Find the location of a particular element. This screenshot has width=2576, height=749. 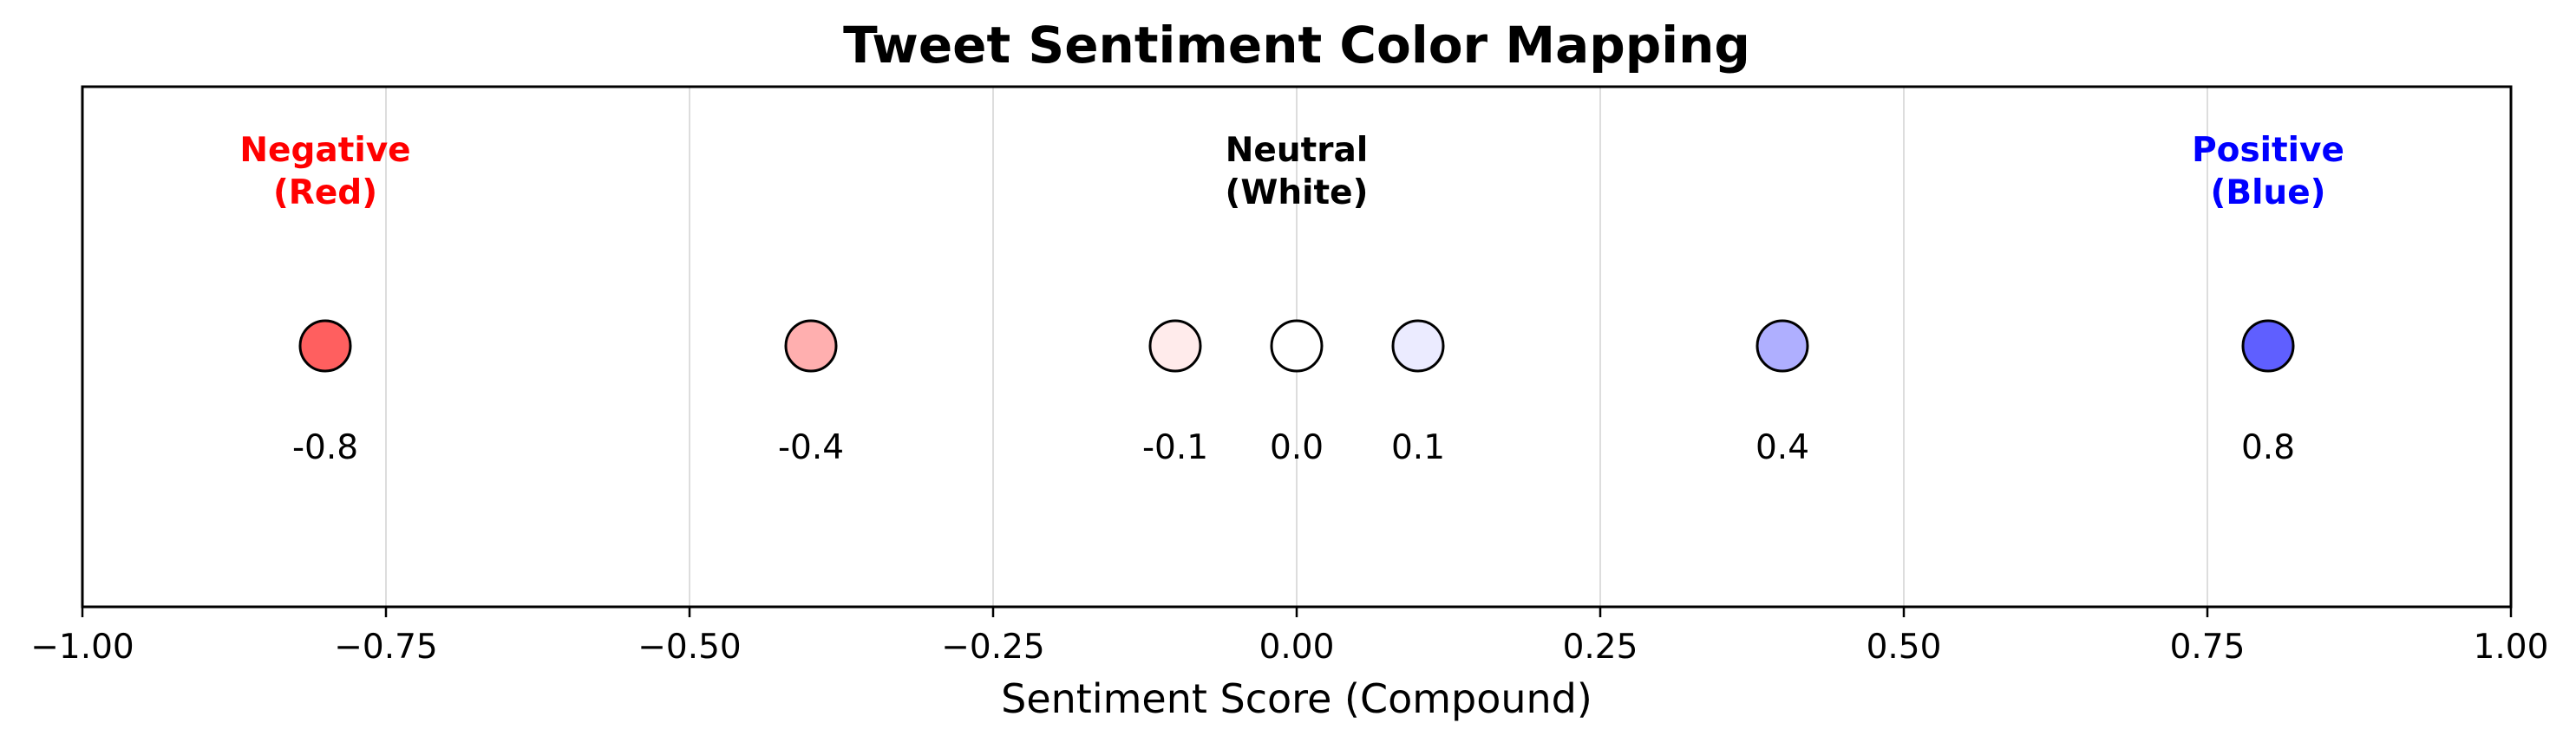

x-tick-label: 0.00 is located at coordinates (1297, 647).